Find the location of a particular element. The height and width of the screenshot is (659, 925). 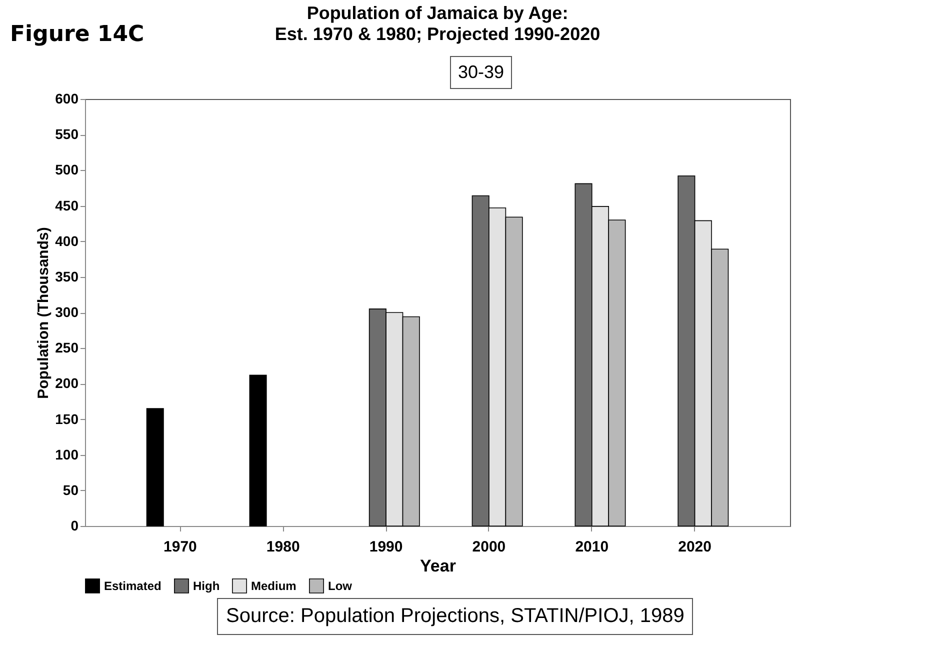

y-tick-label: 200 is located at coordinates (67, 383).